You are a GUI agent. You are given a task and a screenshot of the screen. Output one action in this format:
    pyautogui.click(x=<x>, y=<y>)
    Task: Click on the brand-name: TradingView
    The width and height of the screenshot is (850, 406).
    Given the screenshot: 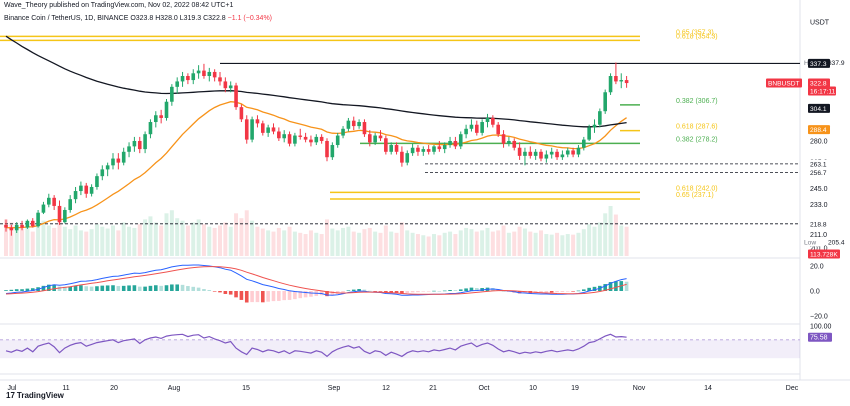 What is the action you would take?
    pyautogui.click(x=40, y=395)
    